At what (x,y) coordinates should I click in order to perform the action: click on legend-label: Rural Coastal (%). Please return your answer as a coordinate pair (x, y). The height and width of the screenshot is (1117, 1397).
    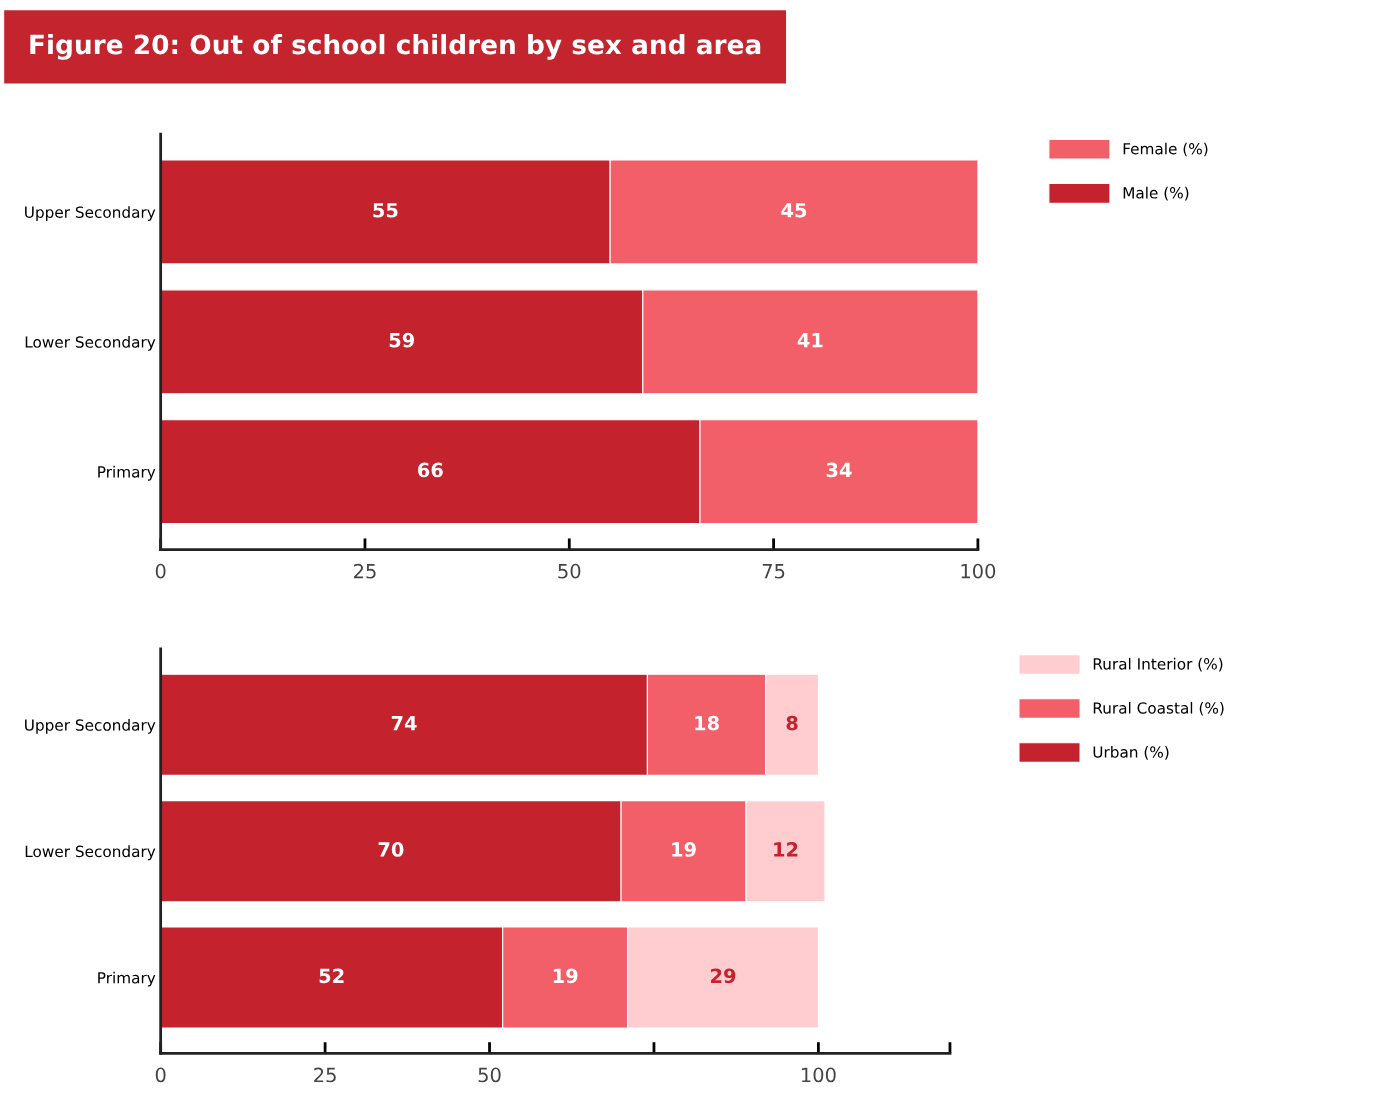
    Looking at the image, I should click on (1158, 708).